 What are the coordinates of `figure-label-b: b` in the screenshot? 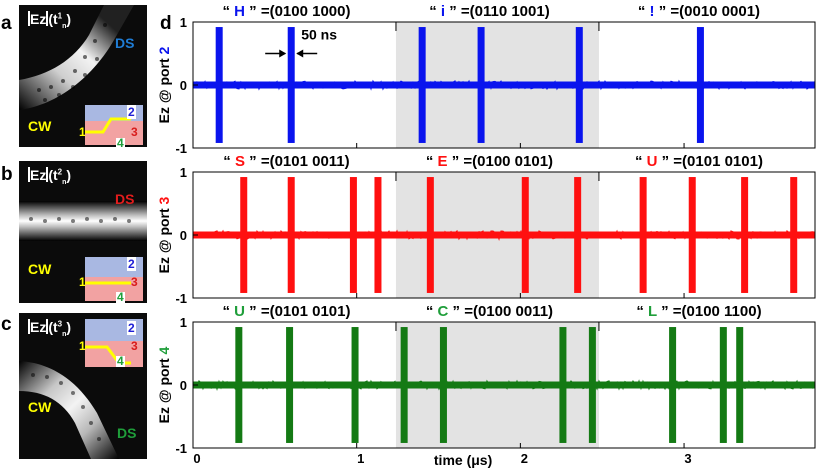 It's located at (7, 174).